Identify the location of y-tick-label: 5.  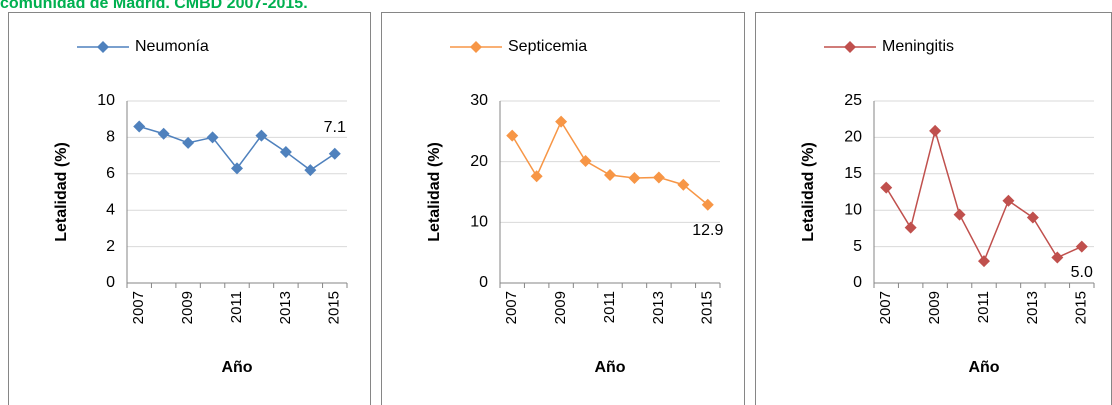
(857, 246).